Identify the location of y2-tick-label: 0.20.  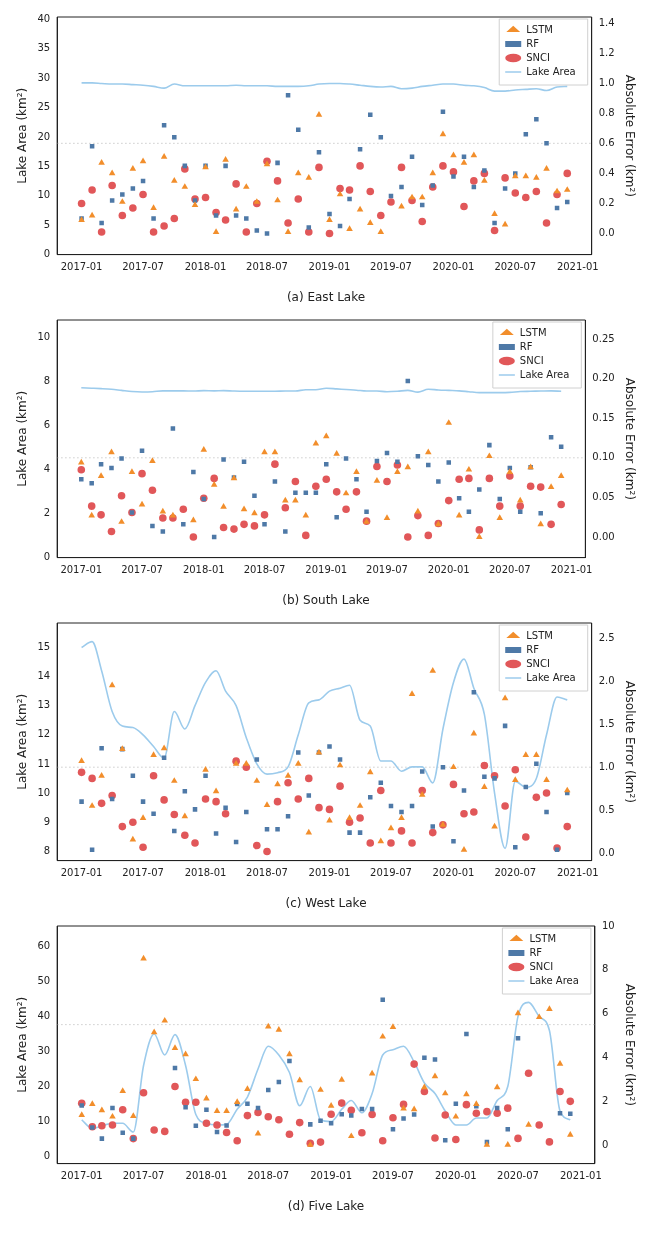
(603, 378).